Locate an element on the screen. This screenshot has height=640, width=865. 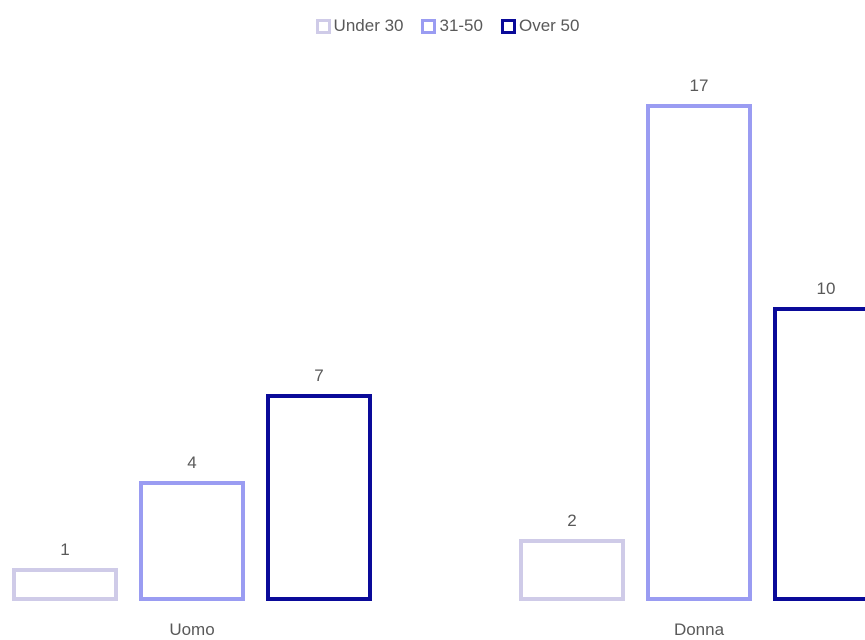
data-label-uomo-over-50: 7 is located at coordinates (318, 375).